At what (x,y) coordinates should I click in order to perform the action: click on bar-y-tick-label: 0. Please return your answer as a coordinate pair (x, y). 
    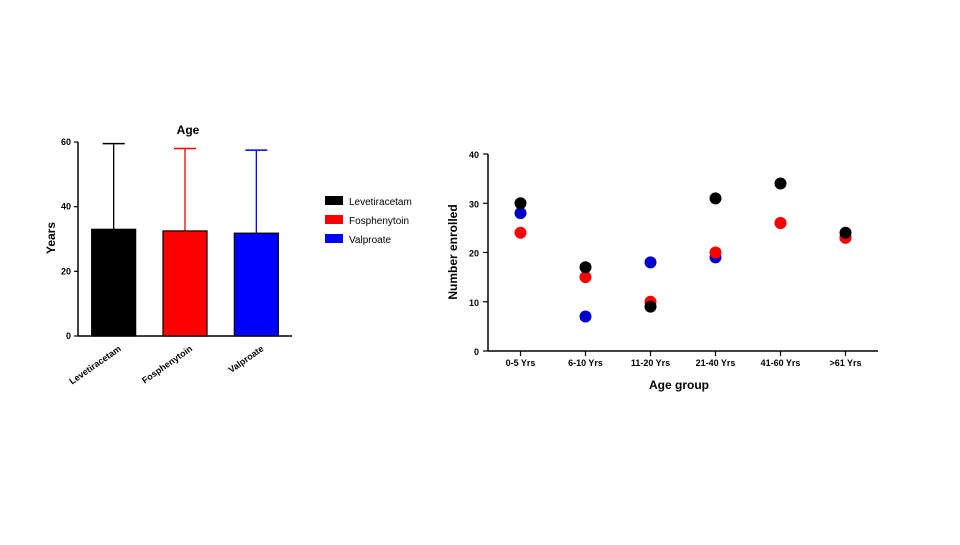
    Looking at the image, I should click on (68, 336).